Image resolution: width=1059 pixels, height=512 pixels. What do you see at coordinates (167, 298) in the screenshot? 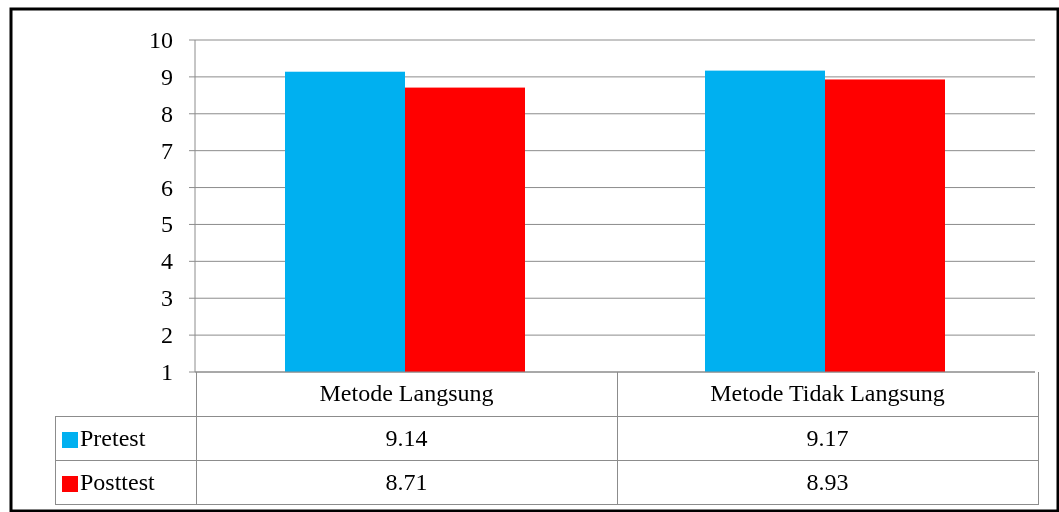
I see `y-tick-label: 3` at bounding box center [167, 298].